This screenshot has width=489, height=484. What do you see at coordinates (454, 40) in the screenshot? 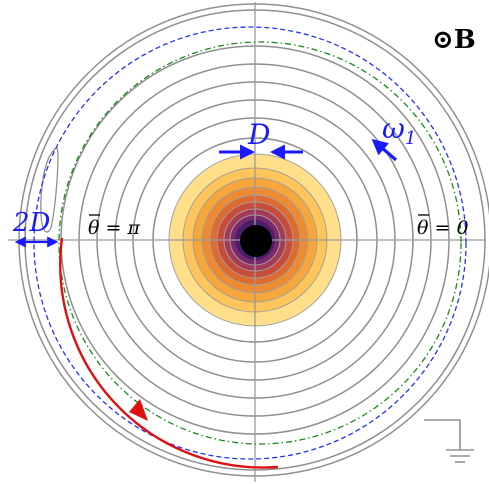
I see `magnetic-field-label: ⊙B` at bounding box center [454, 40].